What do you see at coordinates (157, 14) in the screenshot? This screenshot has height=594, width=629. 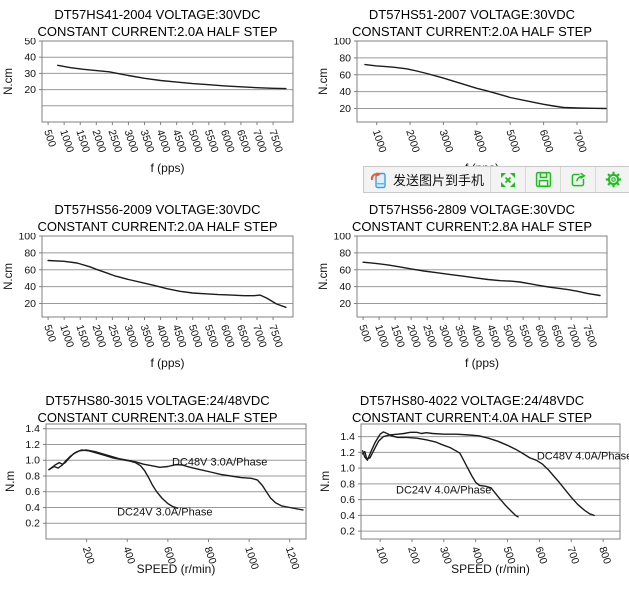 I see `chart-title-line1: DT57HS41-2004 VOLTAGE:30VDC` at bounding box center [157, 14].